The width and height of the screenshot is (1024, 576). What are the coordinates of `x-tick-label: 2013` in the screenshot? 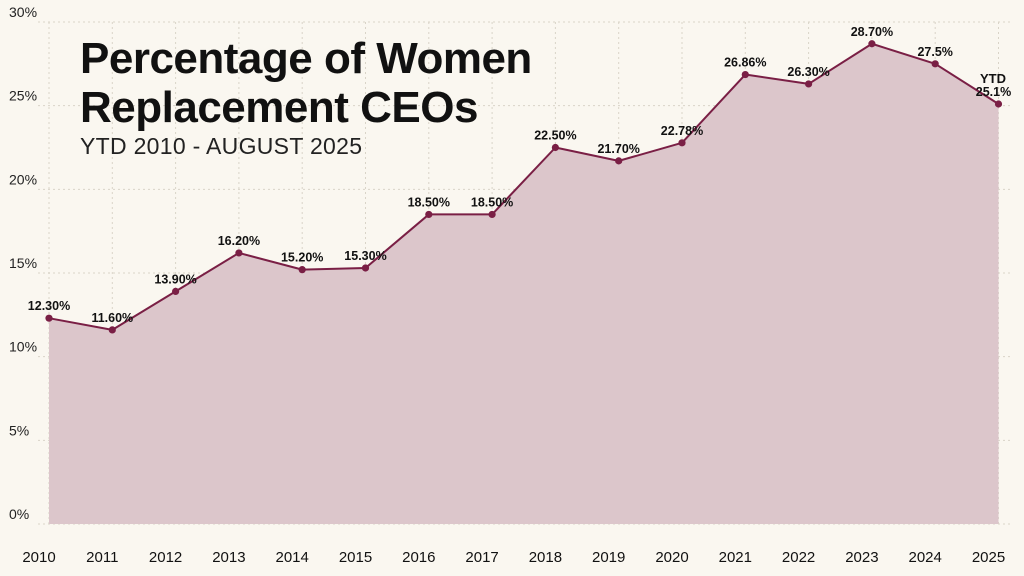 It's located at (228, 557).